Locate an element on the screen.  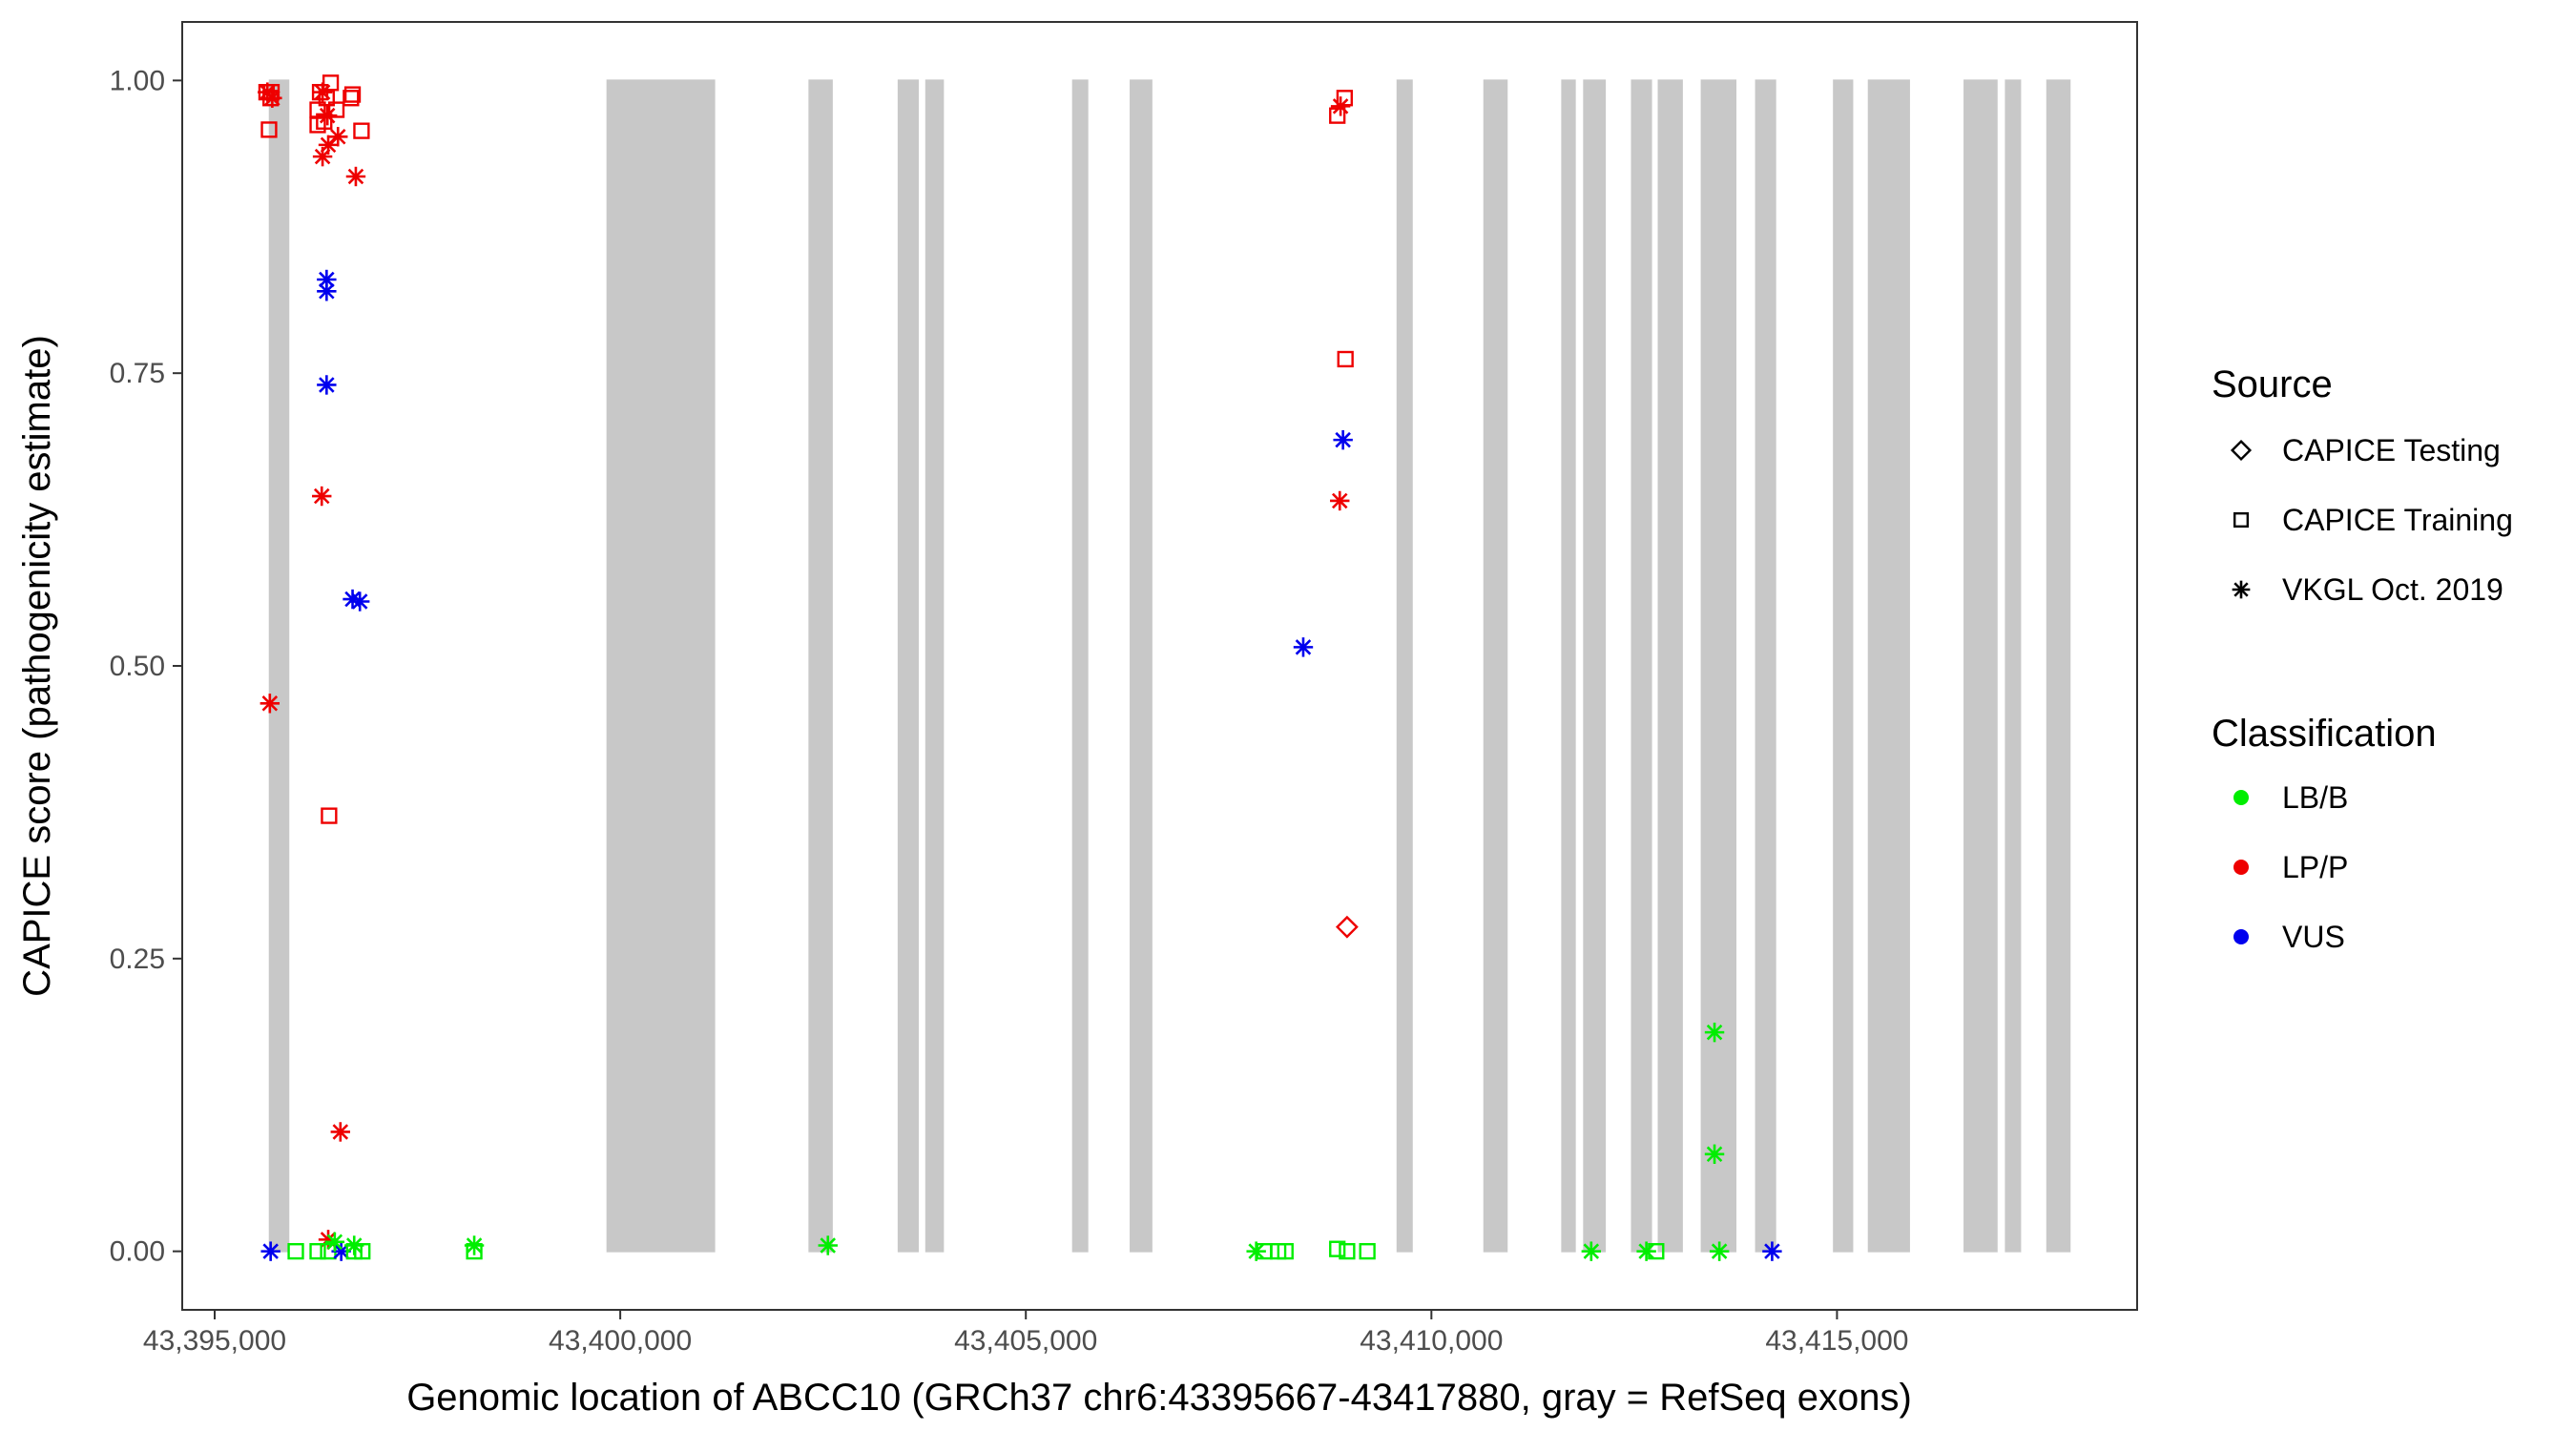
x-tick-label: 43,400,000 is located at coordinates (620, 1341).